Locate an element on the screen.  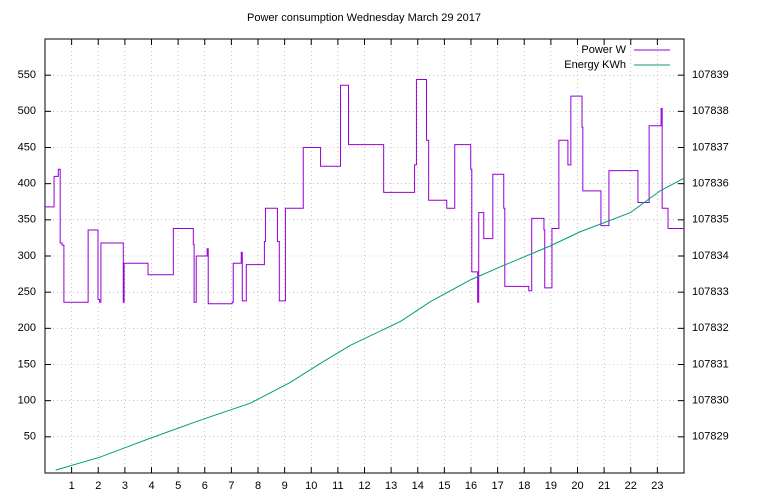
x-tick-label: 21 is located at coordinates (604, 486).